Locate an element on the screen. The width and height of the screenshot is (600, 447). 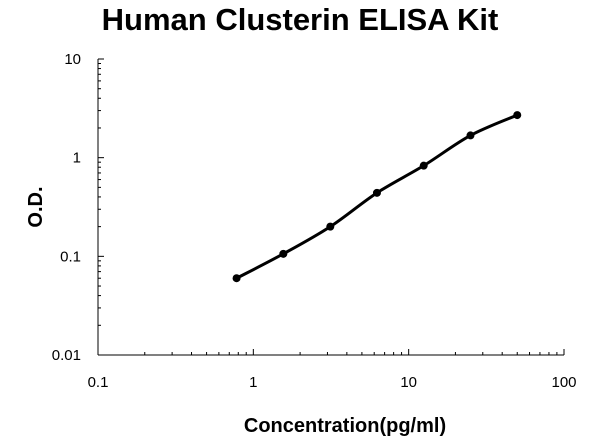
x-tick-label: 0.1 is located at coordinates (98, 382).